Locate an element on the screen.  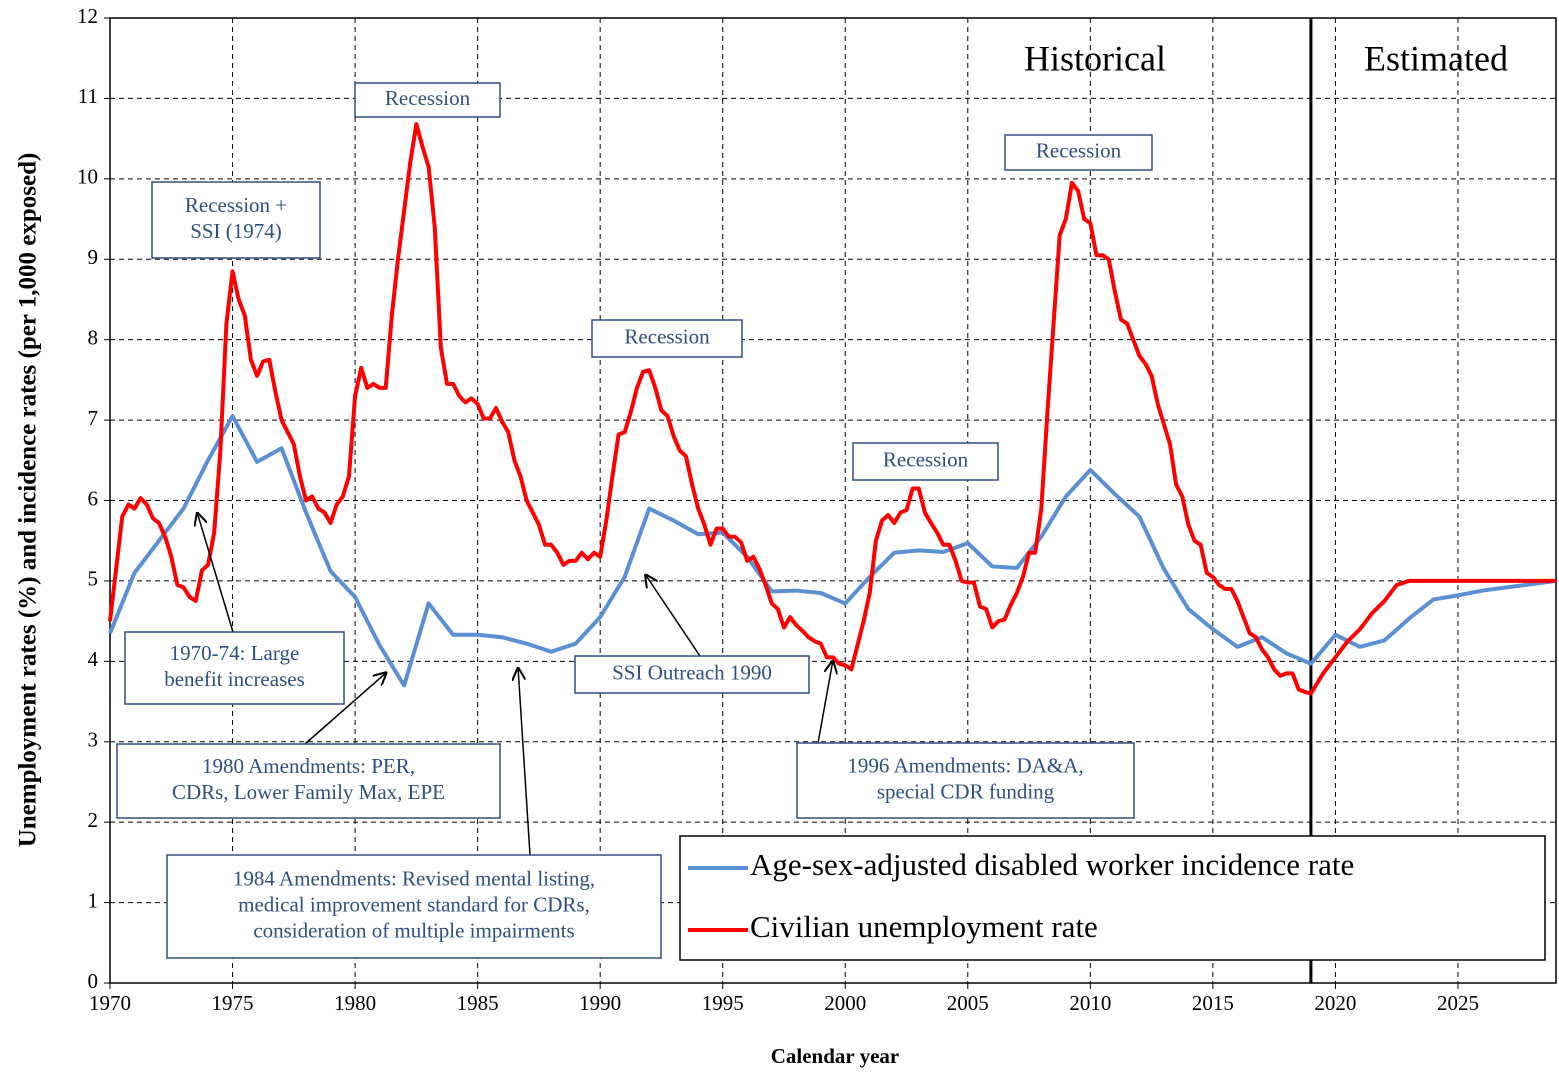
annotation-text: 1970-74: Large is located at coordinates (235, 653).